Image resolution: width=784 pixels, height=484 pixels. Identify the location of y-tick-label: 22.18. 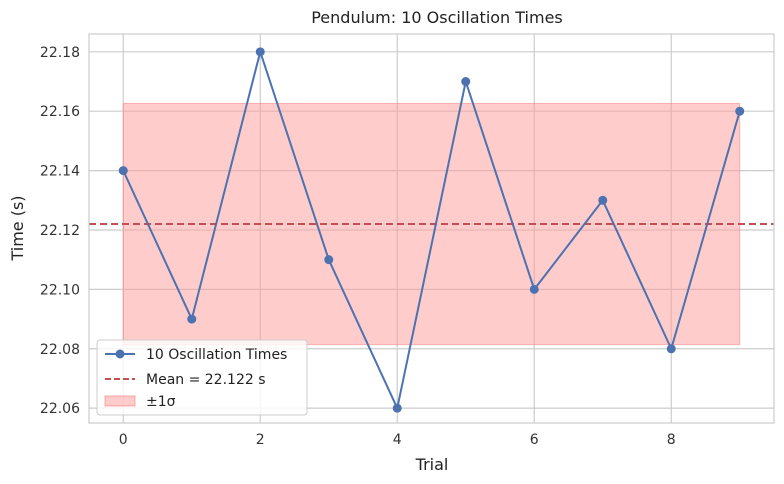
(60, 53).